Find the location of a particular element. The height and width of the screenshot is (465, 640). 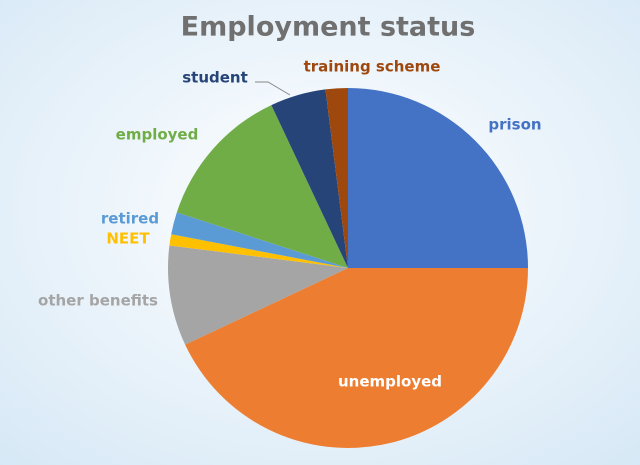

slice-label: student is located at coordinates (215, 78).